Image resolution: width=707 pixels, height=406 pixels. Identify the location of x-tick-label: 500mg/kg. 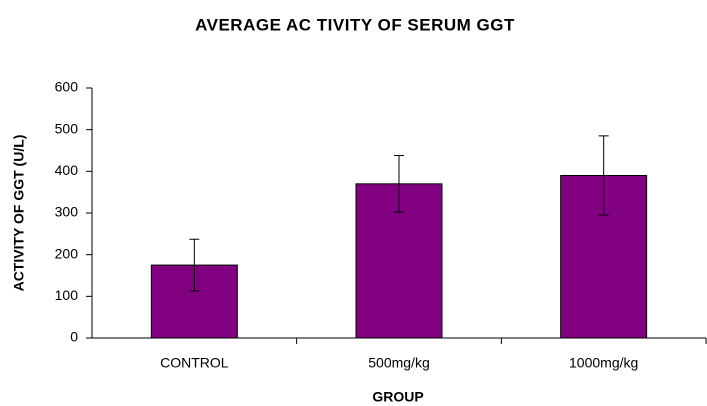
(398, 363).